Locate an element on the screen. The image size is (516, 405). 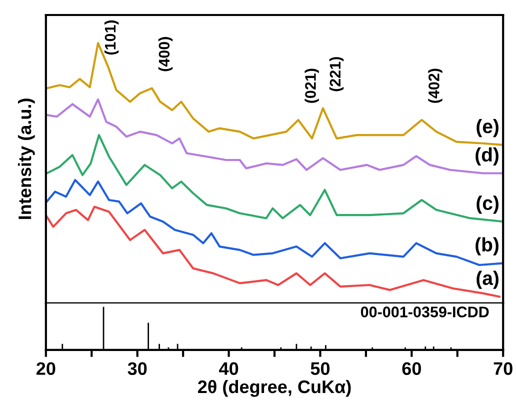
annotation: 00-001-0359-ICDD is located at coordinates (424, 312).